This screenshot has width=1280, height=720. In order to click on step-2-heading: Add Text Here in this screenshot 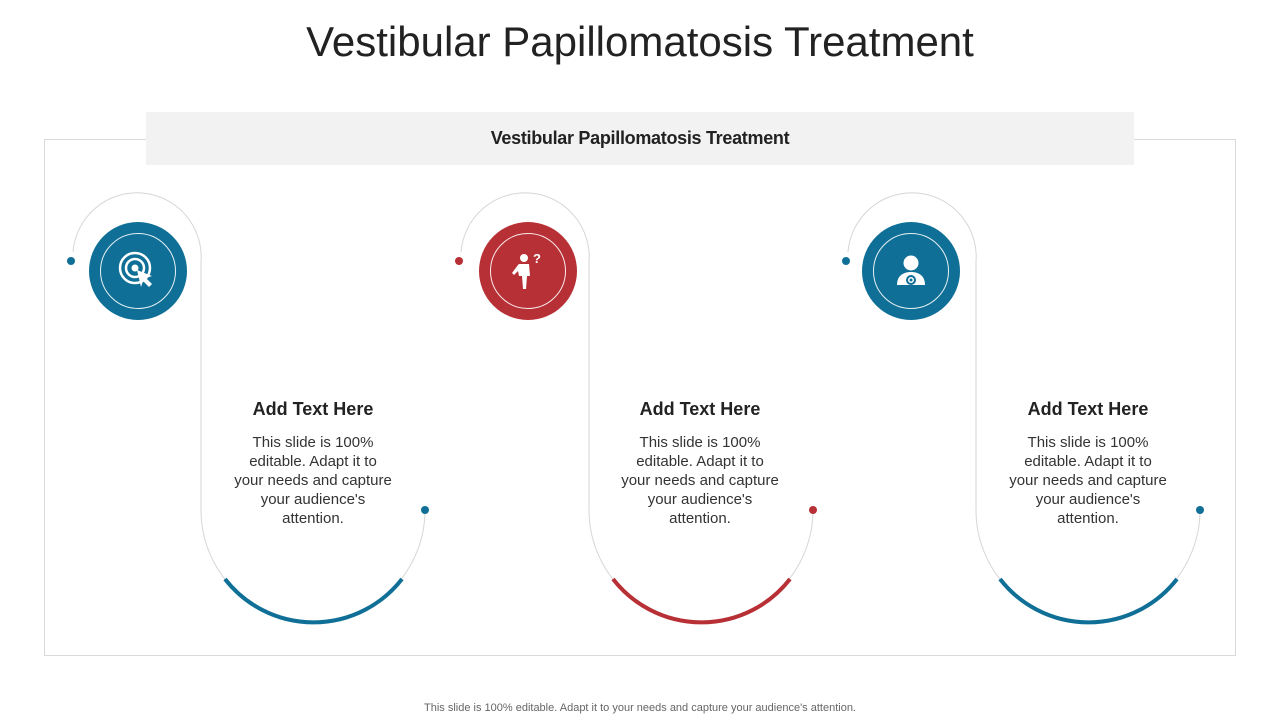, I will do `click(700, 409)`.